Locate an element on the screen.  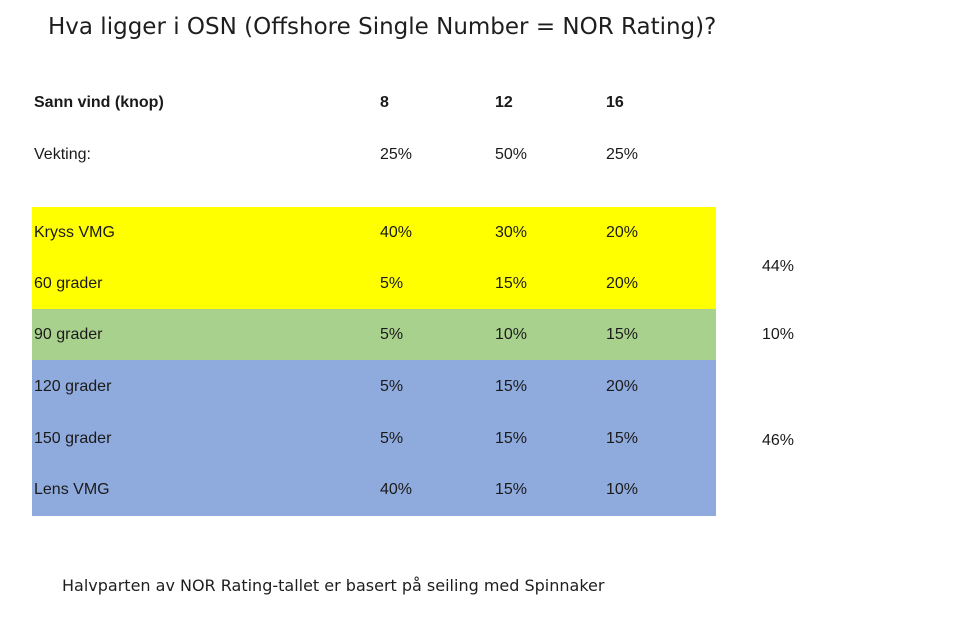
table-row: 150 grader 5% 15% 15% is located at coordinates (480, 439).